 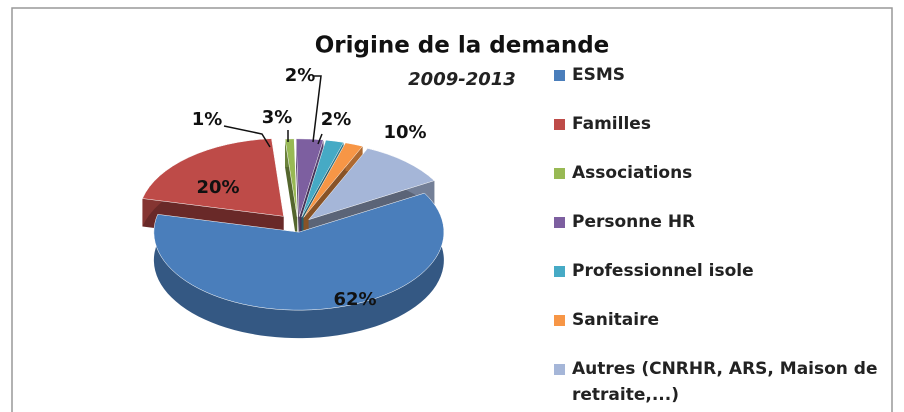 I want to click on slice-wall, so click(x=298, y=266).